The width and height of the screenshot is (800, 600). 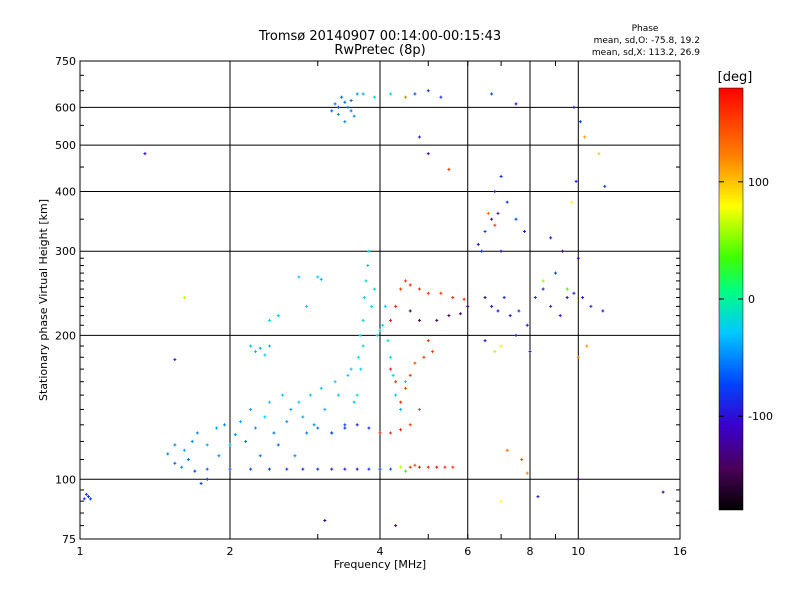 I want to click on x-tick-label: 6, so click(x=467, y=551).